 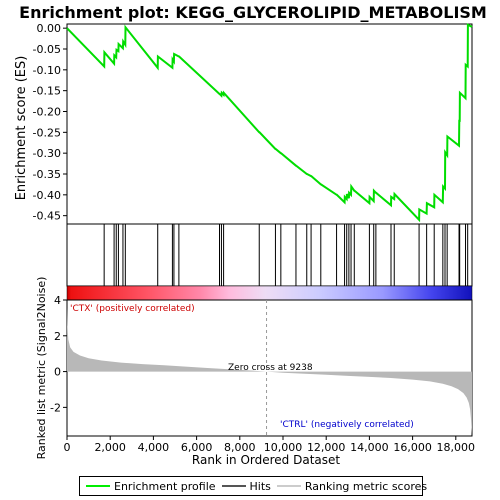 What do you see at coordinates (266, 460) in the screenshot?
I see `x-axis-label: Rank in Ordered Dataset` at bounding box center [266, 460].